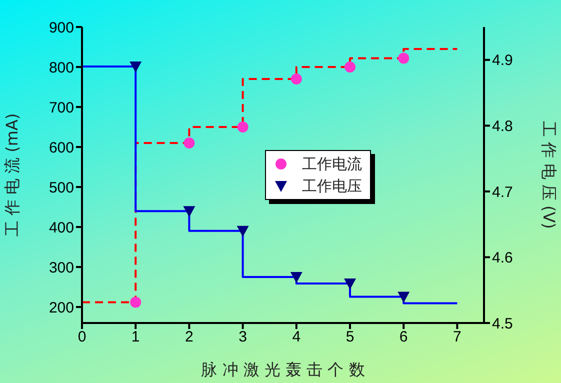  Describe the element at coordinates (548, 175) in the screenshot. I see `y2-axis-title: 工 作 电 压 (V)` at that location.